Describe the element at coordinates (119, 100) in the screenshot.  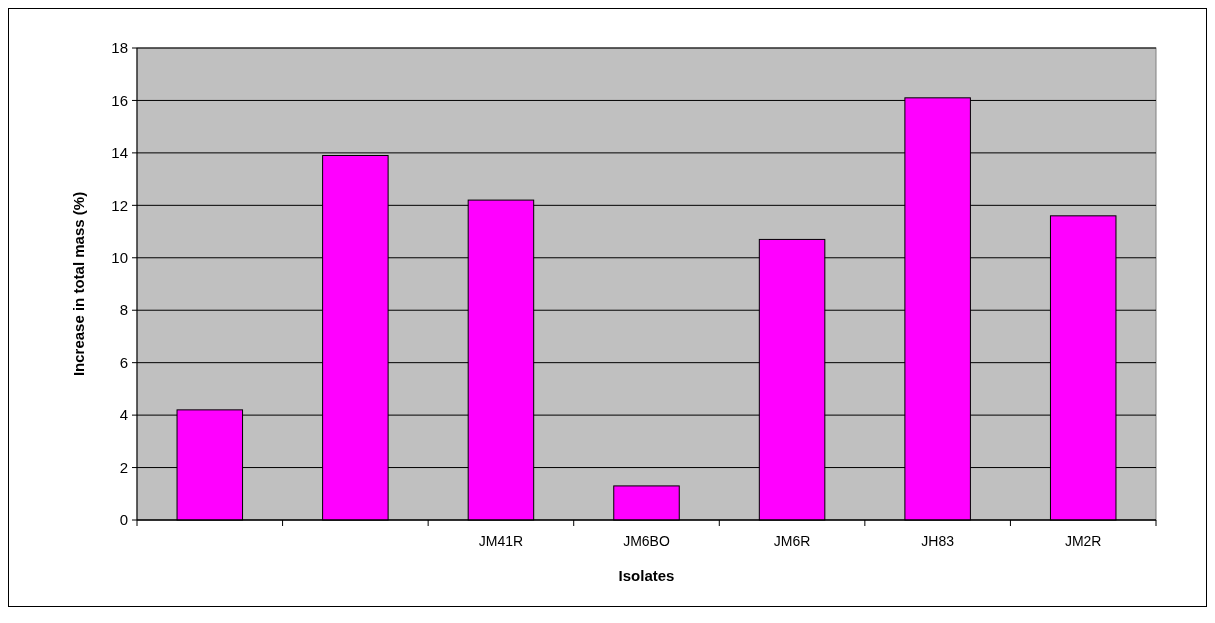
I see `y-tick-label: 16` at that location.